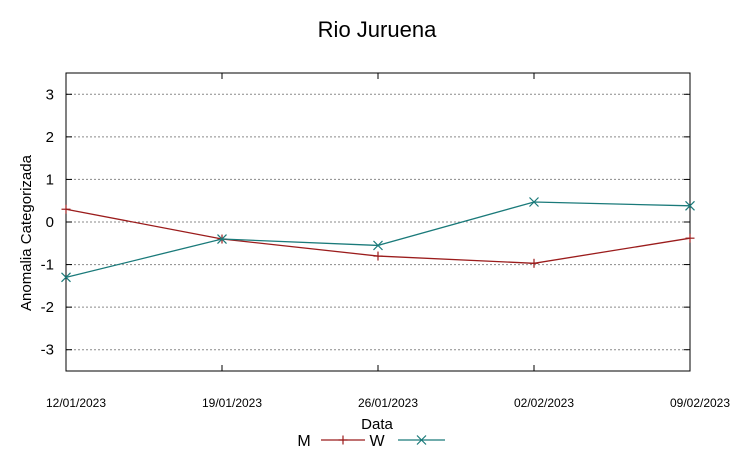 This screenshot has width=753, height=459. What do you see at coordinates (50, 137) in the screenshot?
I see `y-tick-label: 2` at bounding box center [50, 137].